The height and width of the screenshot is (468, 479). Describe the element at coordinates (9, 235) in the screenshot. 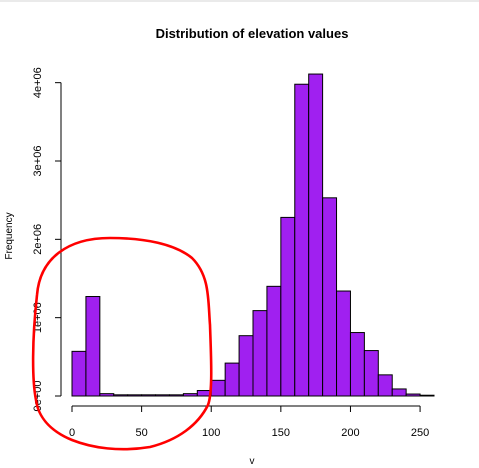

I see `y-axis-label: Frequency` at that location.